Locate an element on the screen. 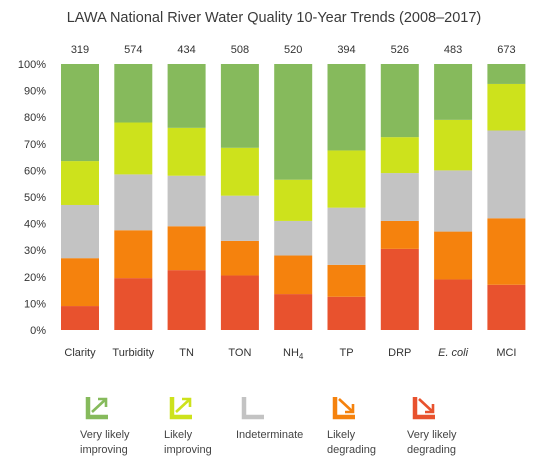 This screenshot has width=549, height=466. x-tick-label: TN is located at coordinates (186, 353).